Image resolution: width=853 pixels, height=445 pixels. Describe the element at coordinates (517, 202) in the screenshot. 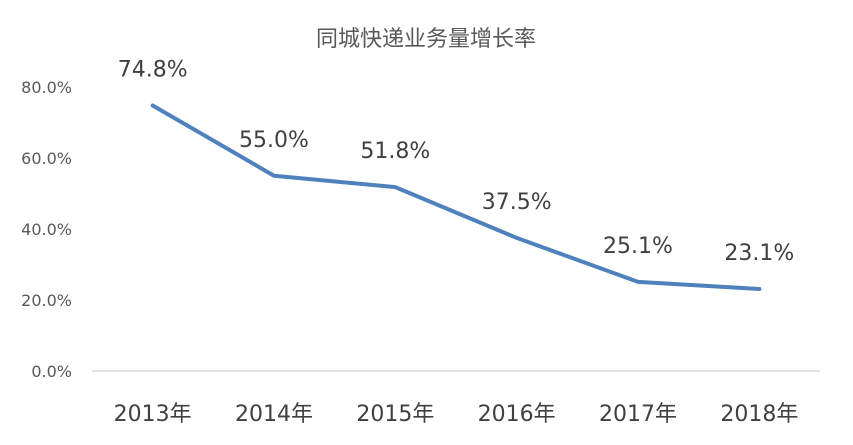

I see `data-label: 37.5%` at that location.